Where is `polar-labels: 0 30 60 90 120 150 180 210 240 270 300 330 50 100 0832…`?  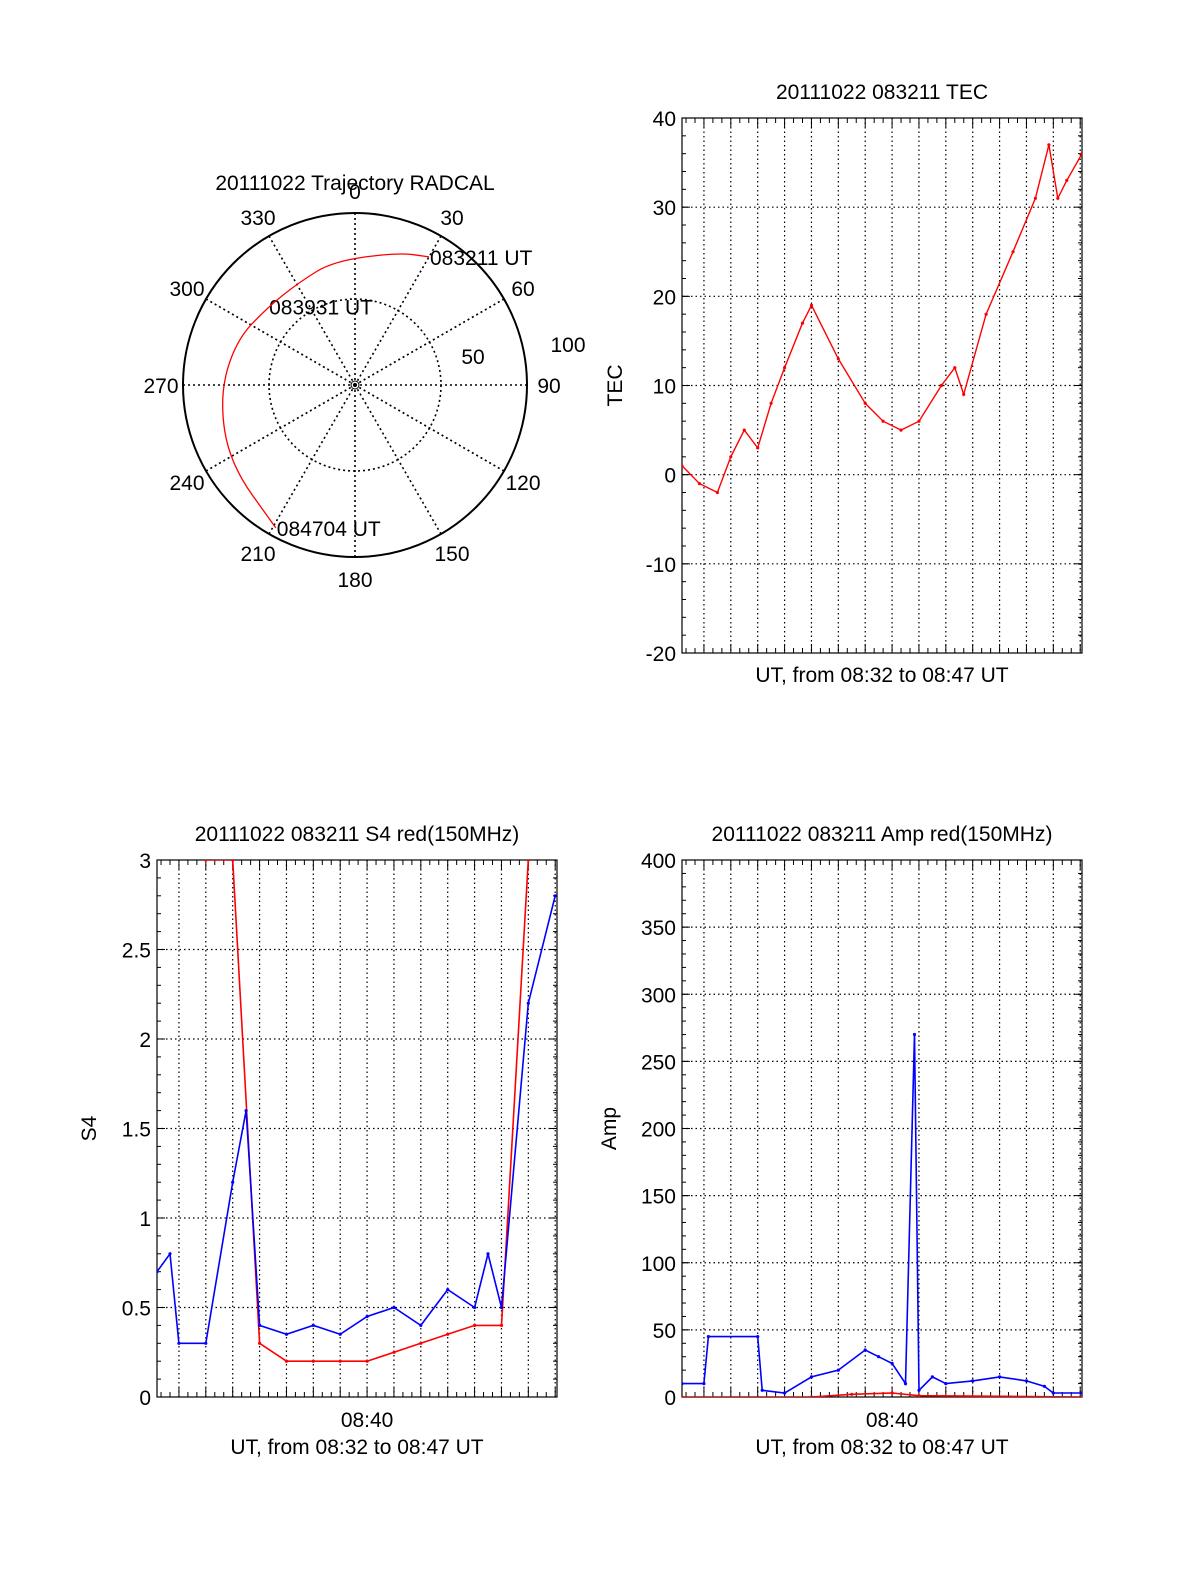 polar-labels: 0 30 60 90 120 150 180 210 240 270 300 330 50 100 0832… is located at coordinates (364, 386).